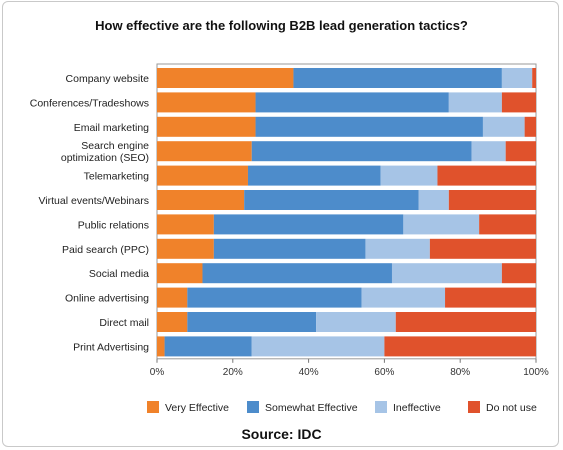  What do you see at coordinates (197, 408) in the screenshot?
I see `legend-label-very-effective: Very Effective` at bounding box center [197, 408].